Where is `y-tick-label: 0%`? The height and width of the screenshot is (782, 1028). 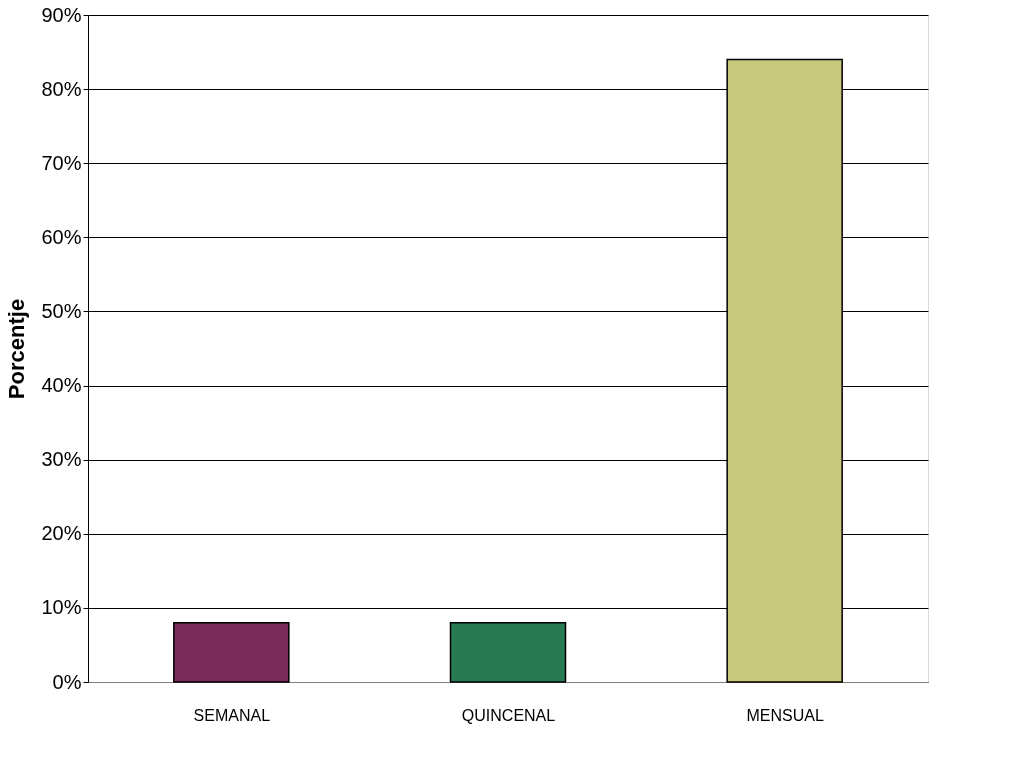
y-tick-label: 0% is located at coordinates (67, 681).